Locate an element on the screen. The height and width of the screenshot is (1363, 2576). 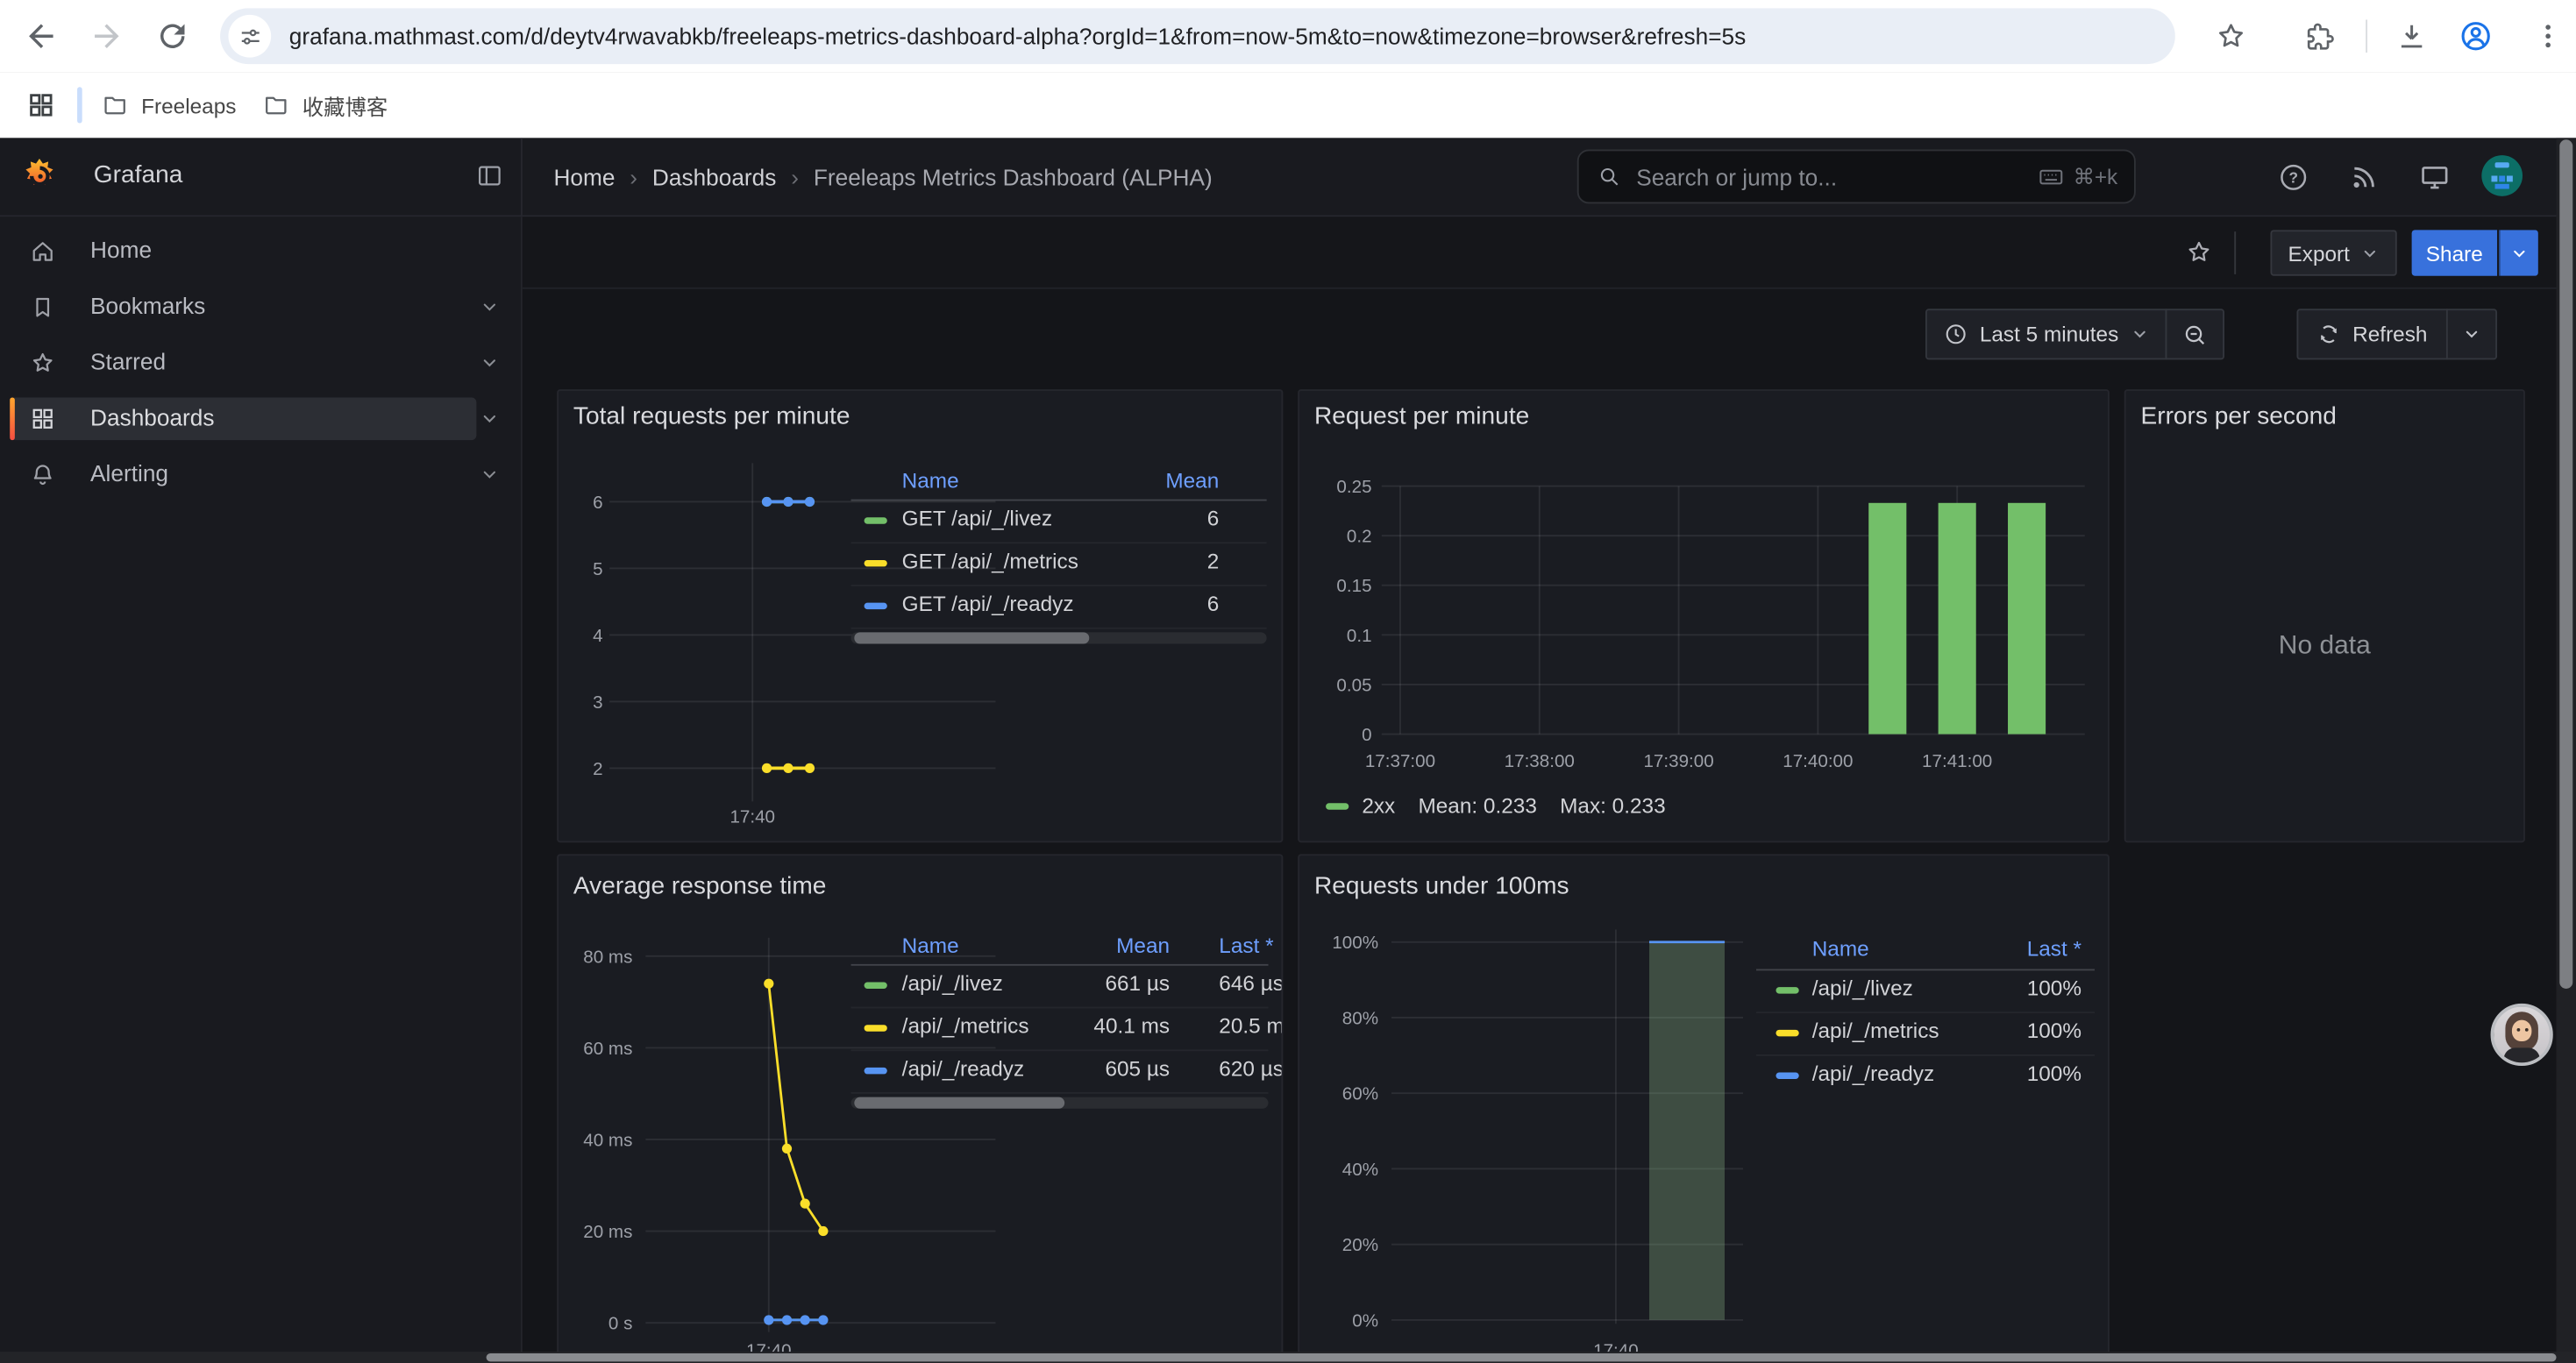
series-mean: 2 is located at coordinates (1213, 560).